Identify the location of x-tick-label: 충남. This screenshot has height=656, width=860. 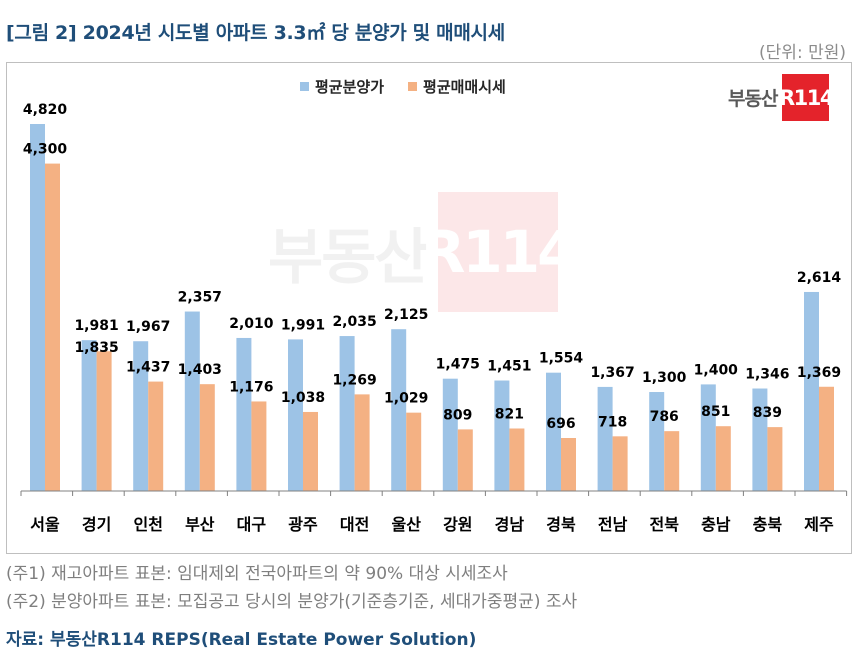
(716, 524).